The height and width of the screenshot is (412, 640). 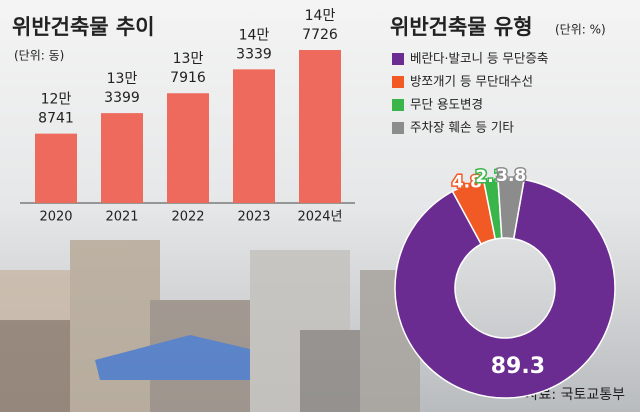 What do you see at coordinates (580, 30) in the screenshot?
I see `pie-unit: (단위: %)` at bounding box center [580, 30].